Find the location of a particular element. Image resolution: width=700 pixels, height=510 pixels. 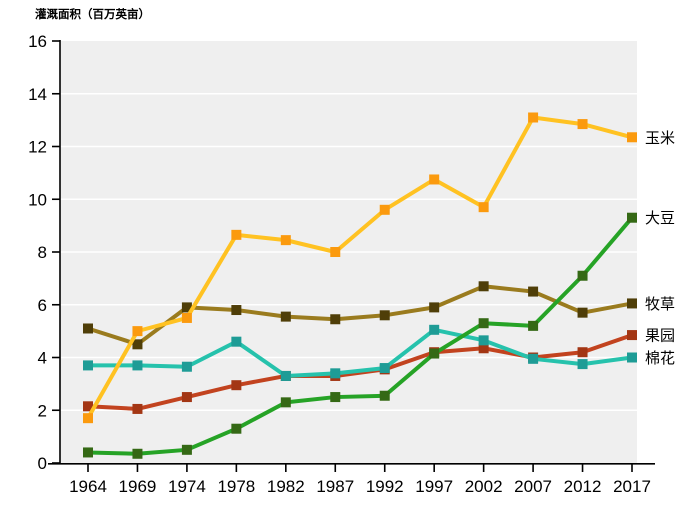

series-marker-玉米-2017 is located at coordinates (632, 137).